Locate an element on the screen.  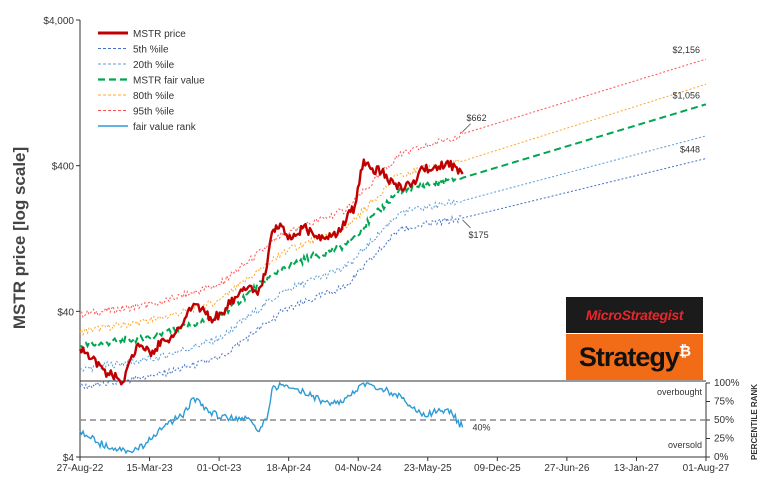
x-tick-label: 01-Oct-23 is located at coordinates (219, 468).